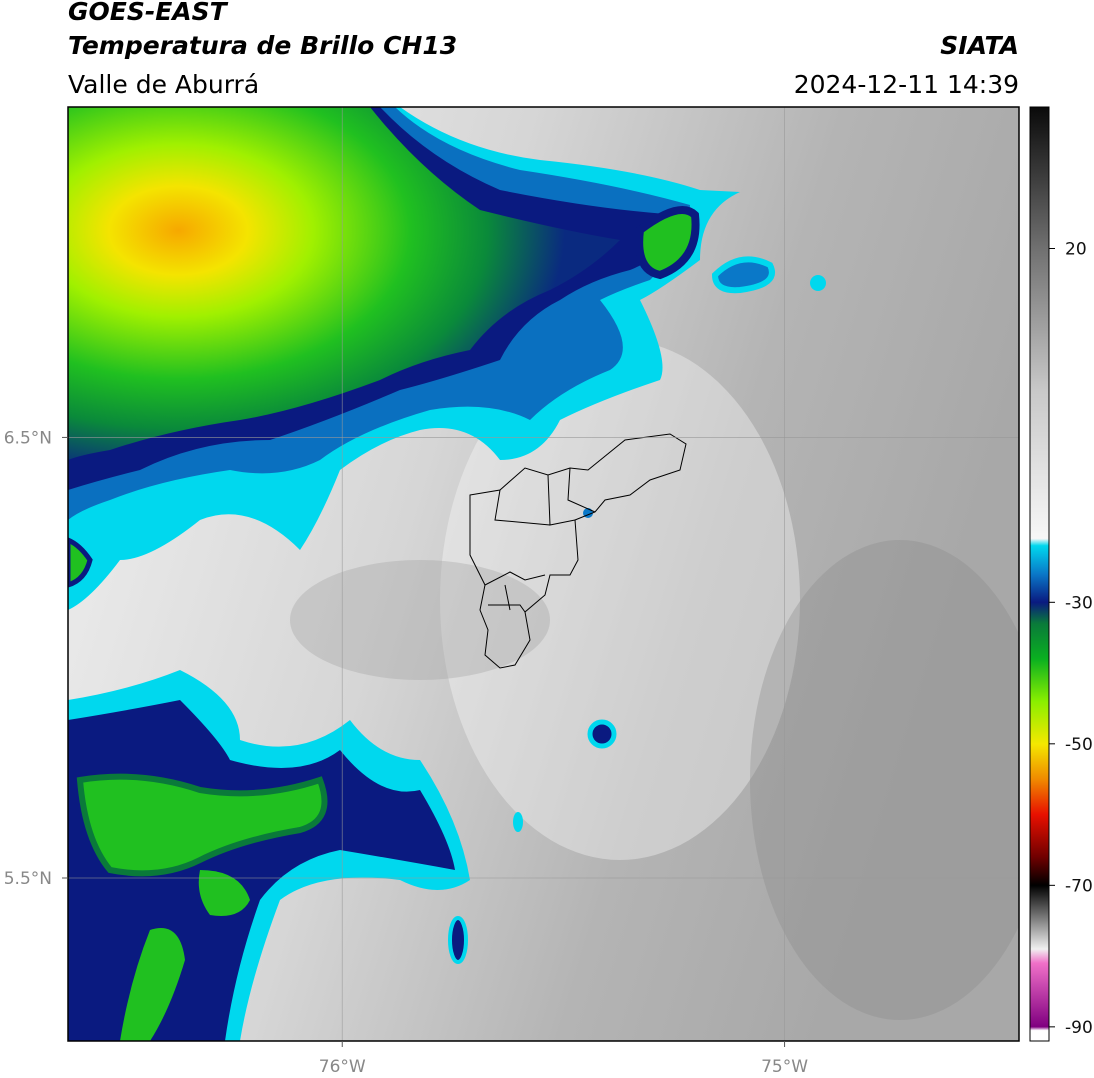 The width and height of the screenshot is (1094, 1078). Describe the element at coordinates (342, 1067) in the screenshot. I see `x-tick-label: 76°W` at that location.